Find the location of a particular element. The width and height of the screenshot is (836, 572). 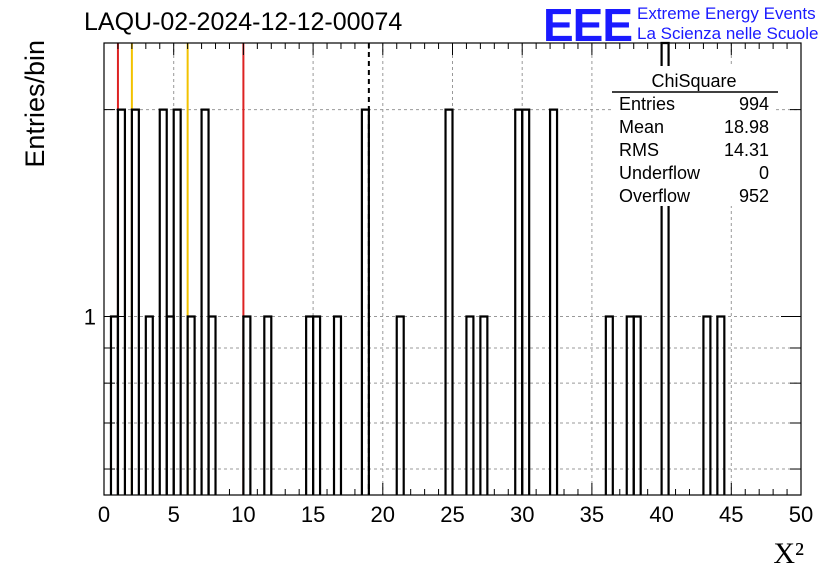

stats-label-mean: Mean is located at coordinates (641, 127).